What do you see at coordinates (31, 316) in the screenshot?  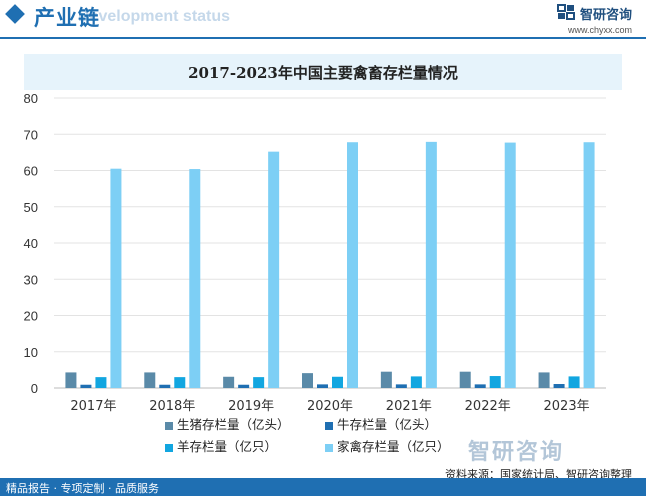 I see `y-tick-label: 20` at bounding box center [31, 316].